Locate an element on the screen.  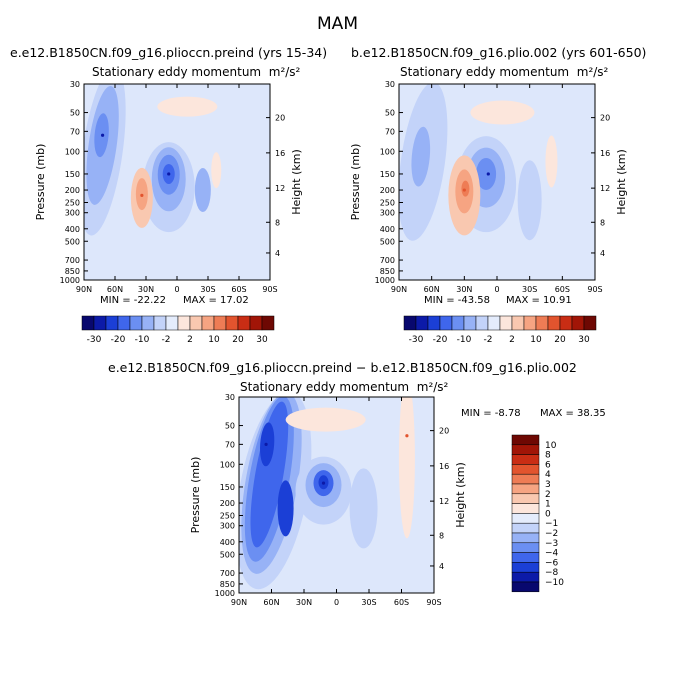
panel-2-htick-label: 4 is located at coordinates (602, 253).